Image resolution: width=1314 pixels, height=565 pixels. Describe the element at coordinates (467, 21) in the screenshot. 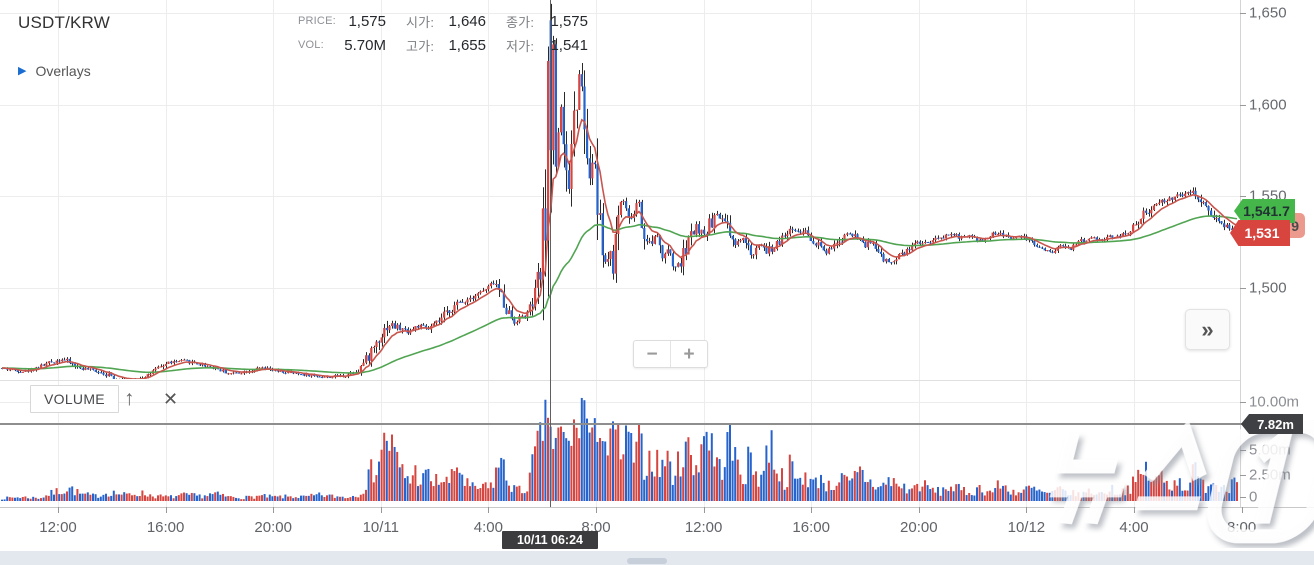

I see `stat-value: 1,646` at that location.